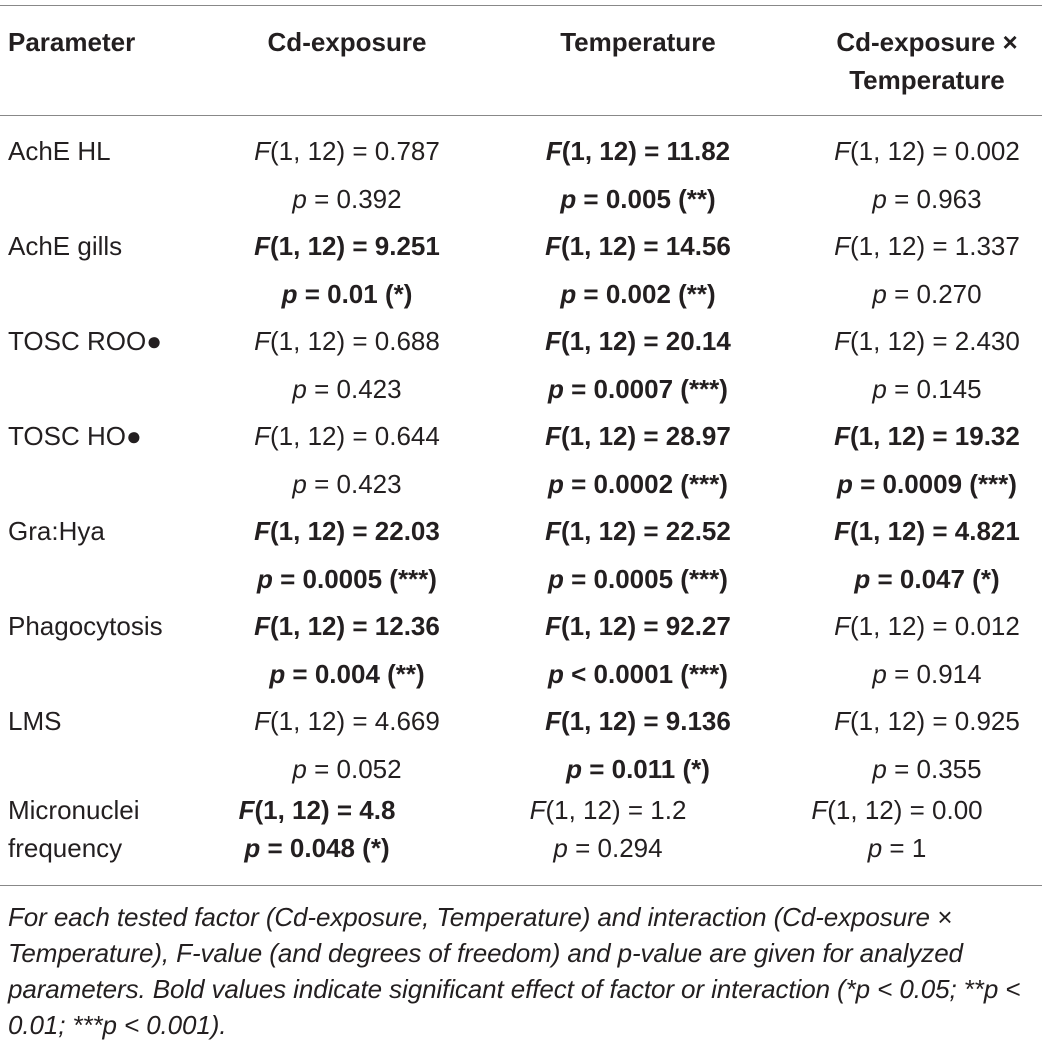  What do you see at coordinates (638, 246) in the screenshot?
I see `stat-line: F(1, 12) = 14.56` at bounding box center [638, 246].